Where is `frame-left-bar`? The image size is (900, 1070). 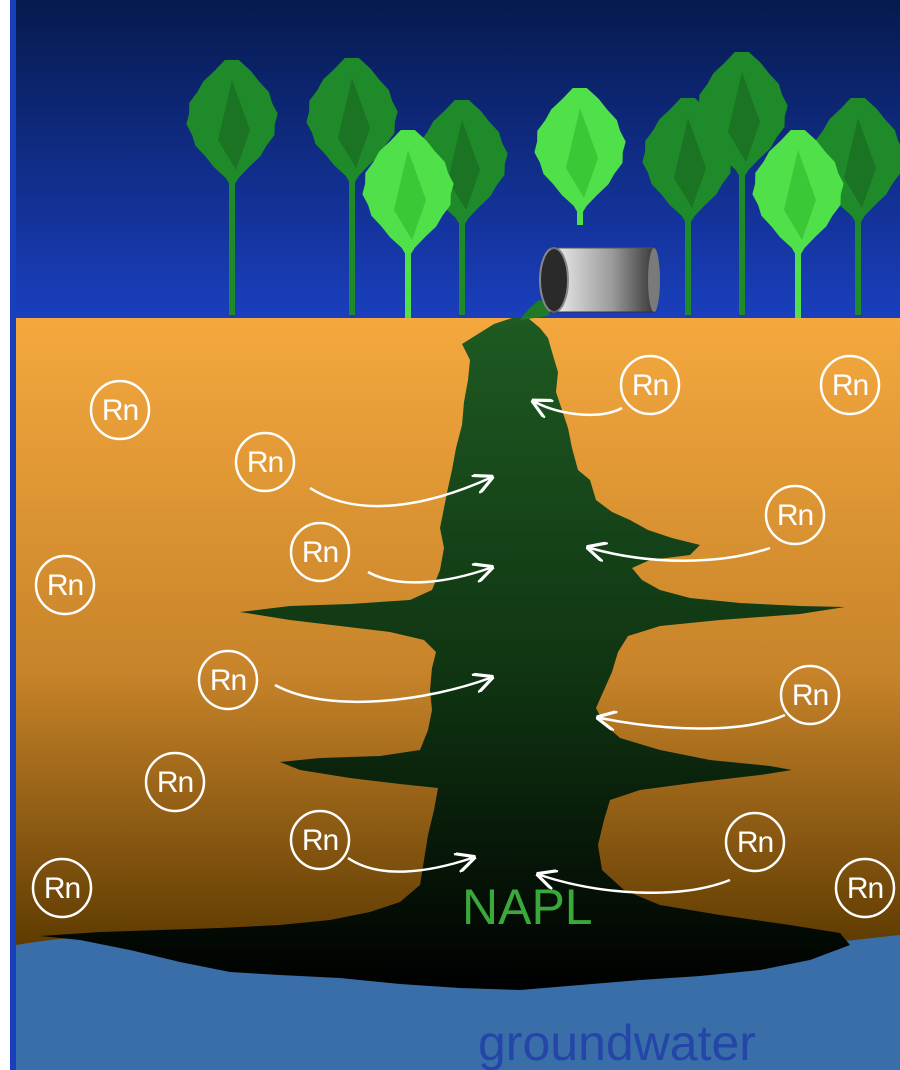 frame-left-bar is located at coordinates (13, 535).